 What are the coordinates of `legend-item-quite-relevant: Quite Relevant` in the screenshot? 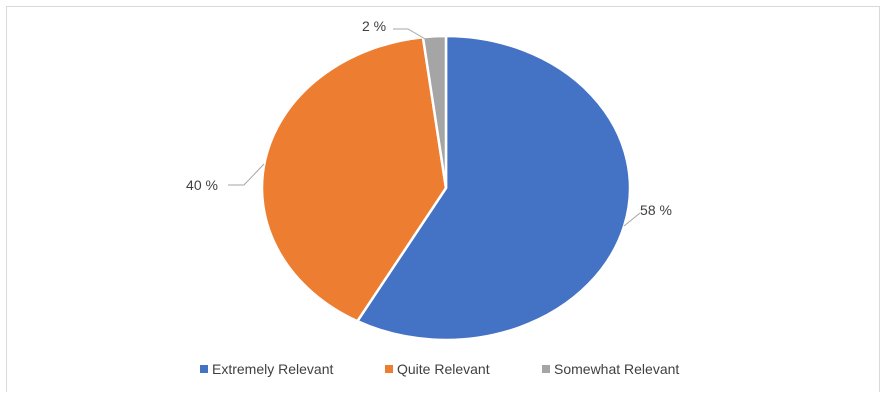 It's located at (437, 369).